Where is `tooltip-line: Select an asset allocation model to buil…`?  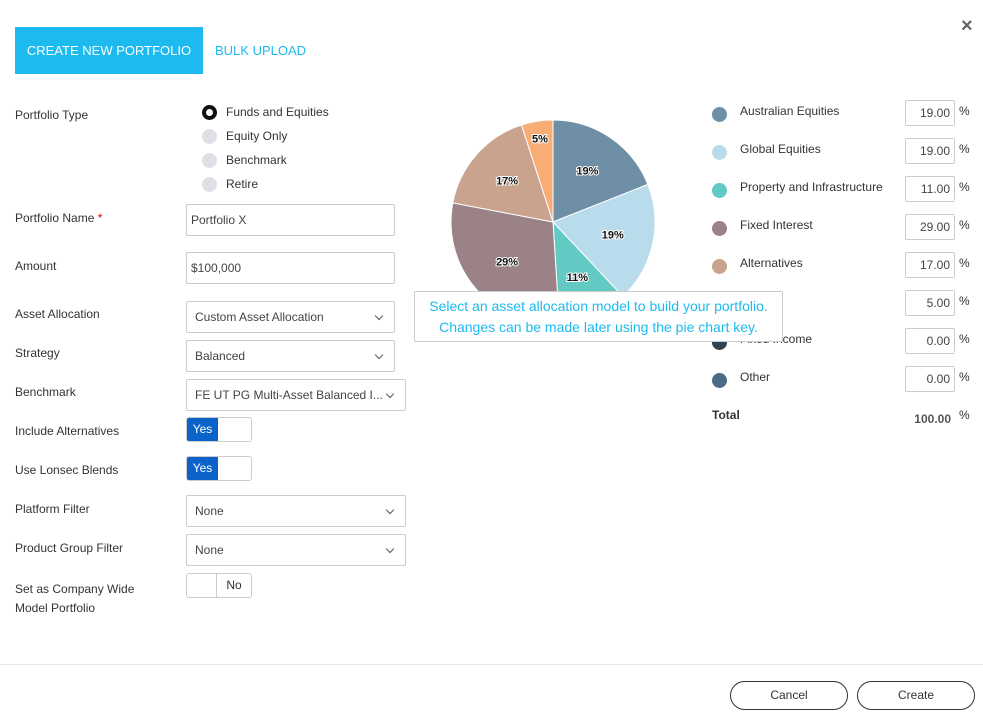 tooltip-line: Select an asset allocation model to buil… is located at coordinates (598, 306).